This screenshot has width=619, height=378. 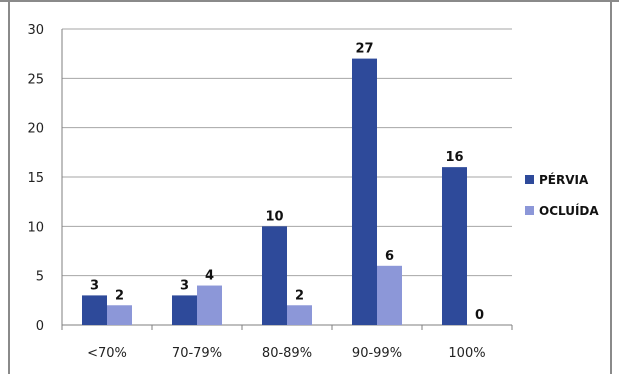 I want to click on legend: PÉRVIA OCLUÍDA, so click(x=562, y=195).